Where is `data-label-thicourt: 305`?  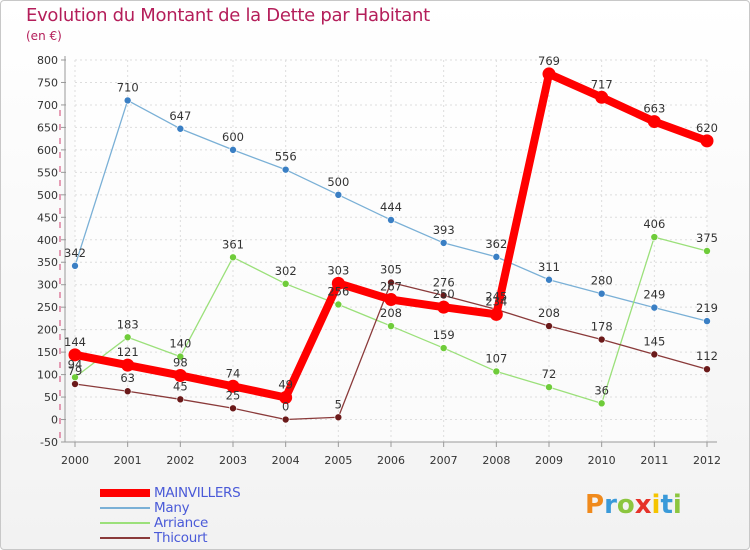
data-label-thicourt: 305 is located at coordinates (391, 269).